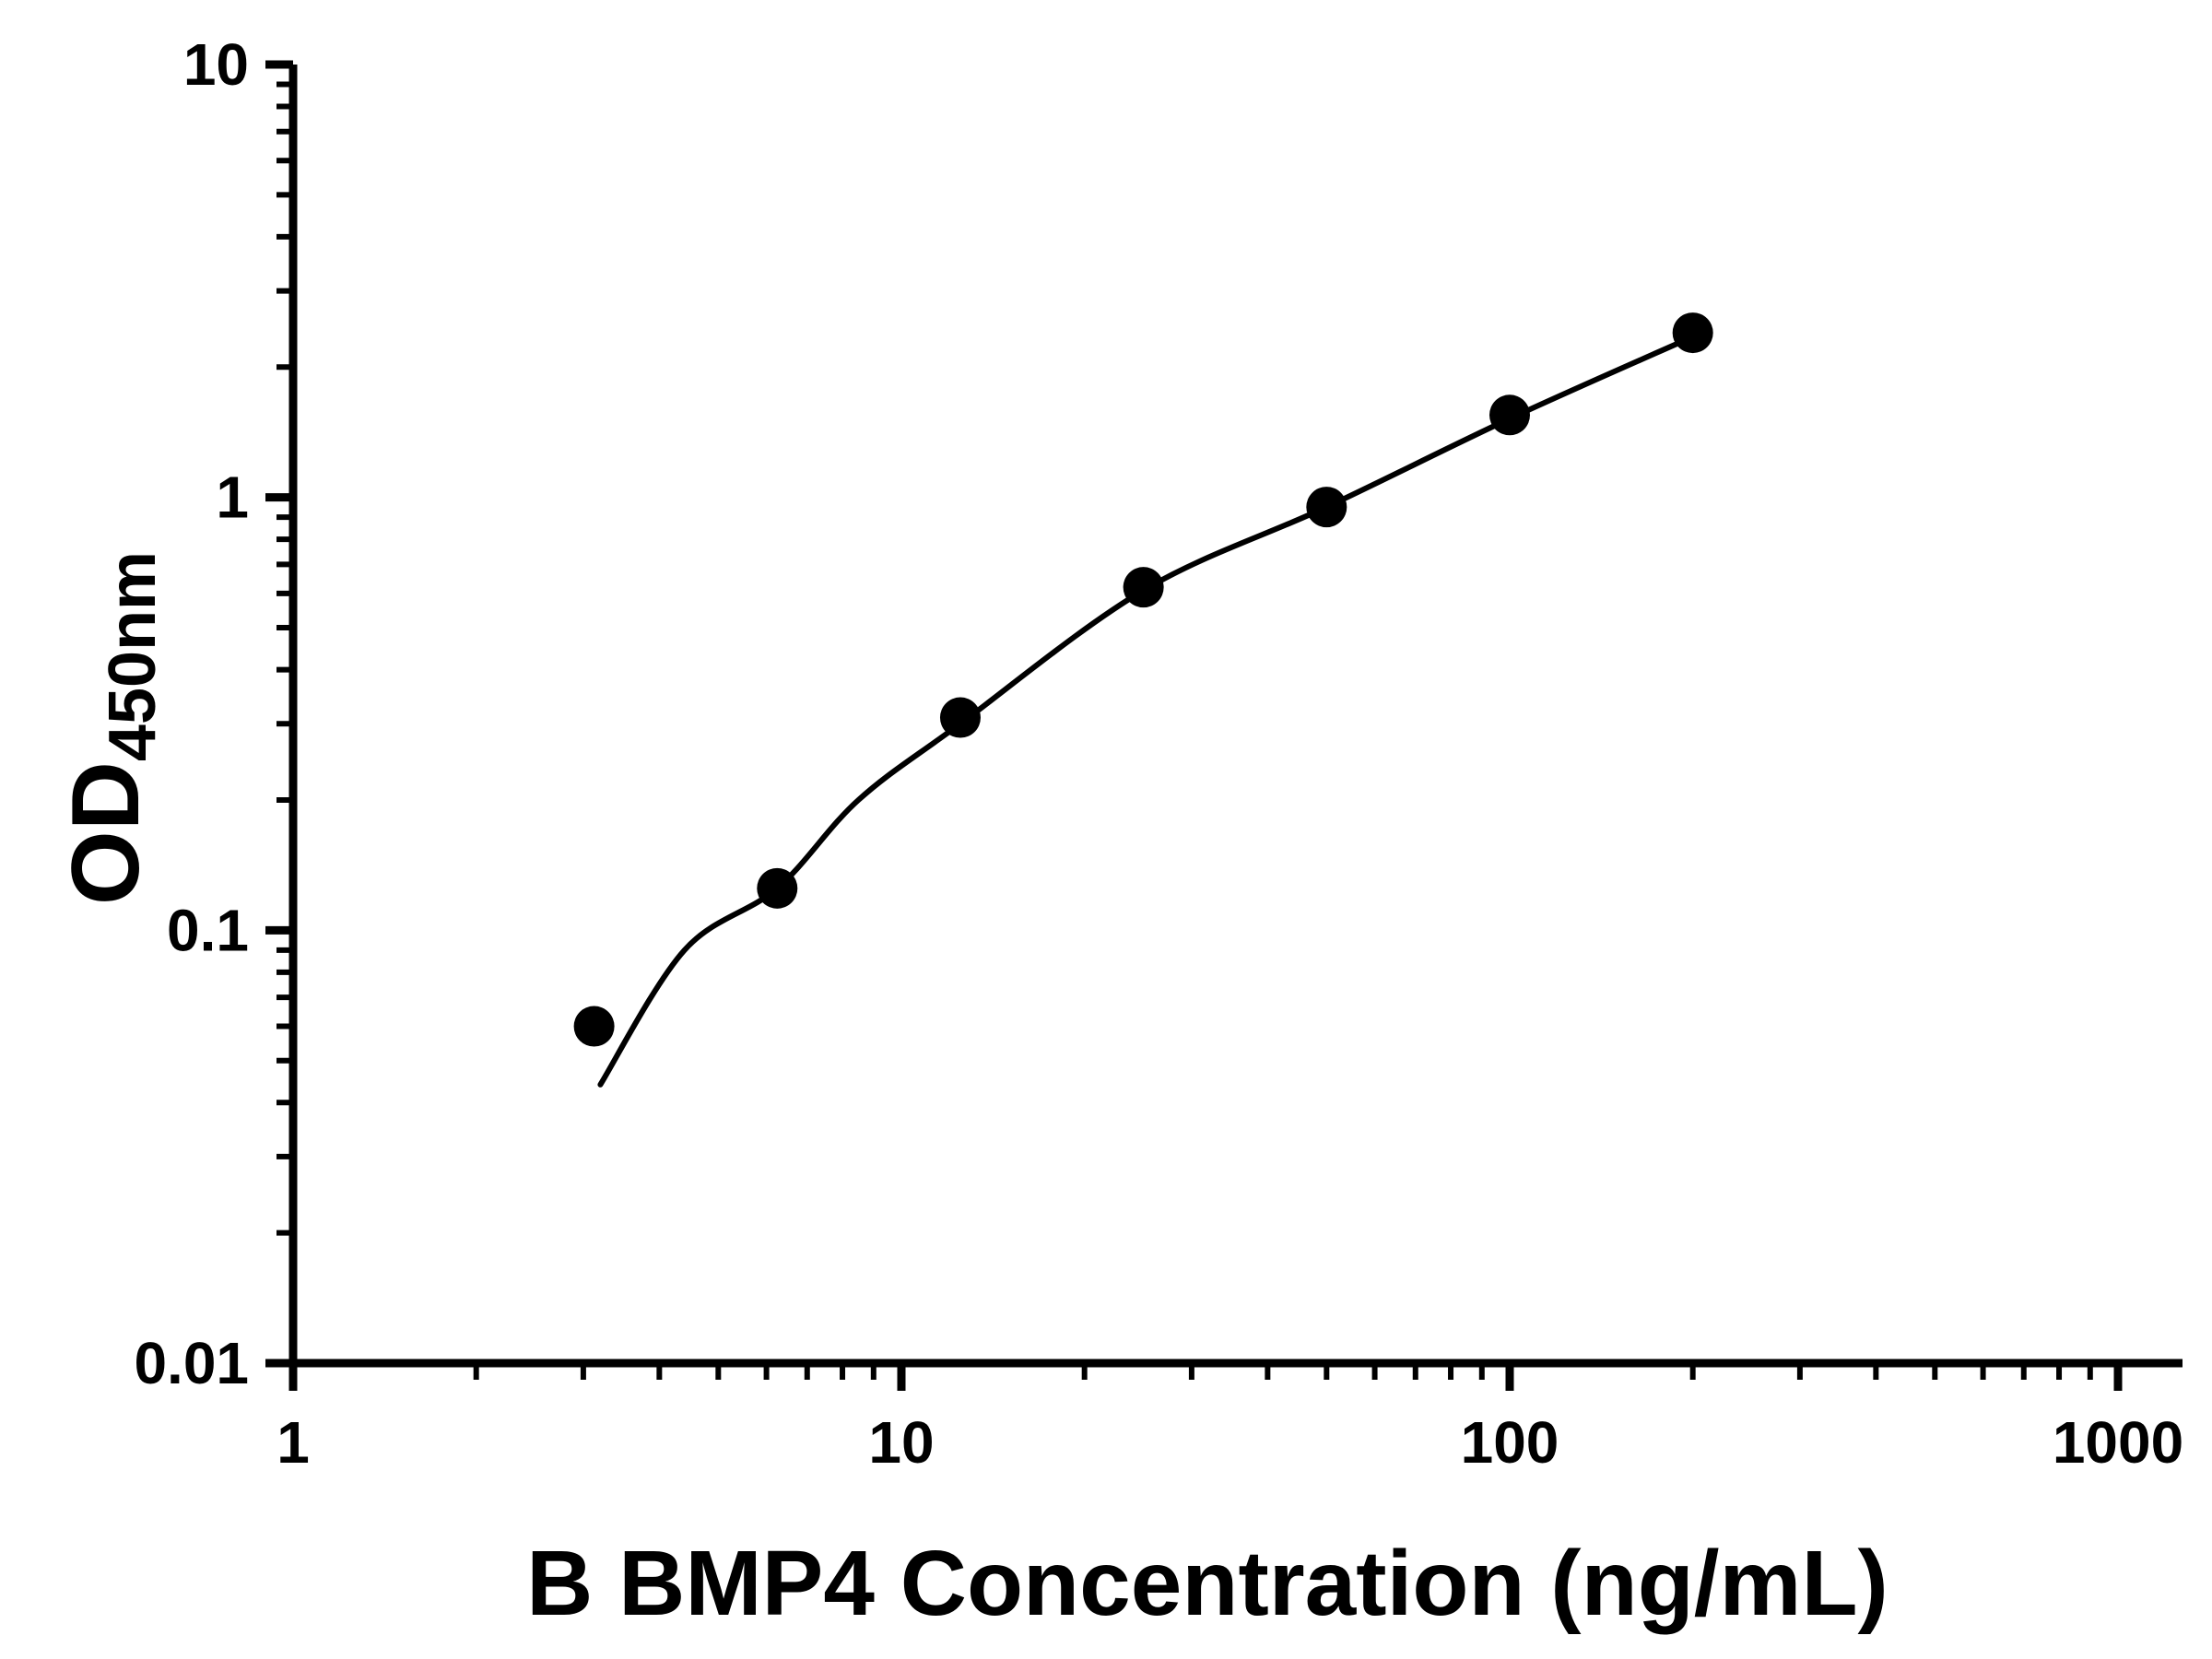  I want to click on y-tick-label: 1, so click(232, 498).